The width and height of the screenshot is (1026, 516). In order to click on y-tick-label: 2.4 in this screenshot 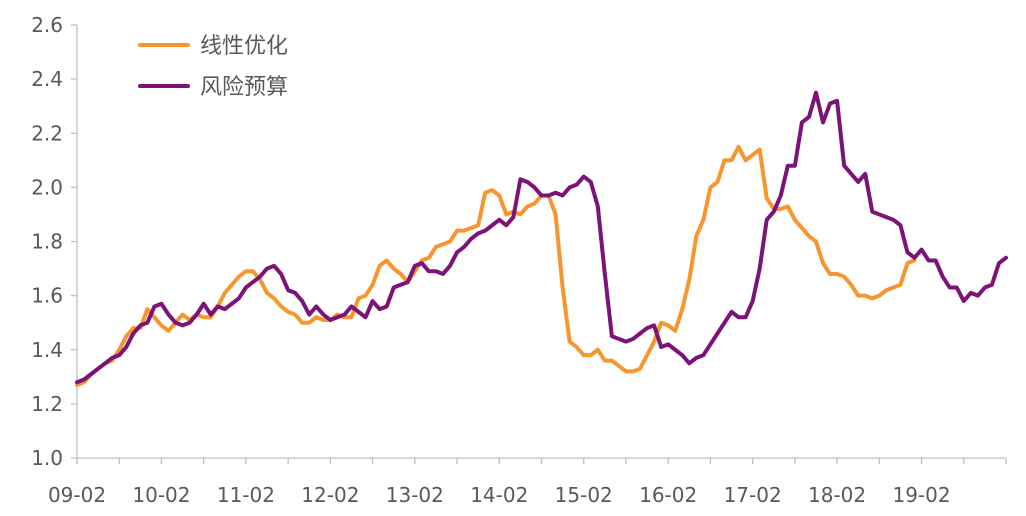, I will do `click(47, 79)`.